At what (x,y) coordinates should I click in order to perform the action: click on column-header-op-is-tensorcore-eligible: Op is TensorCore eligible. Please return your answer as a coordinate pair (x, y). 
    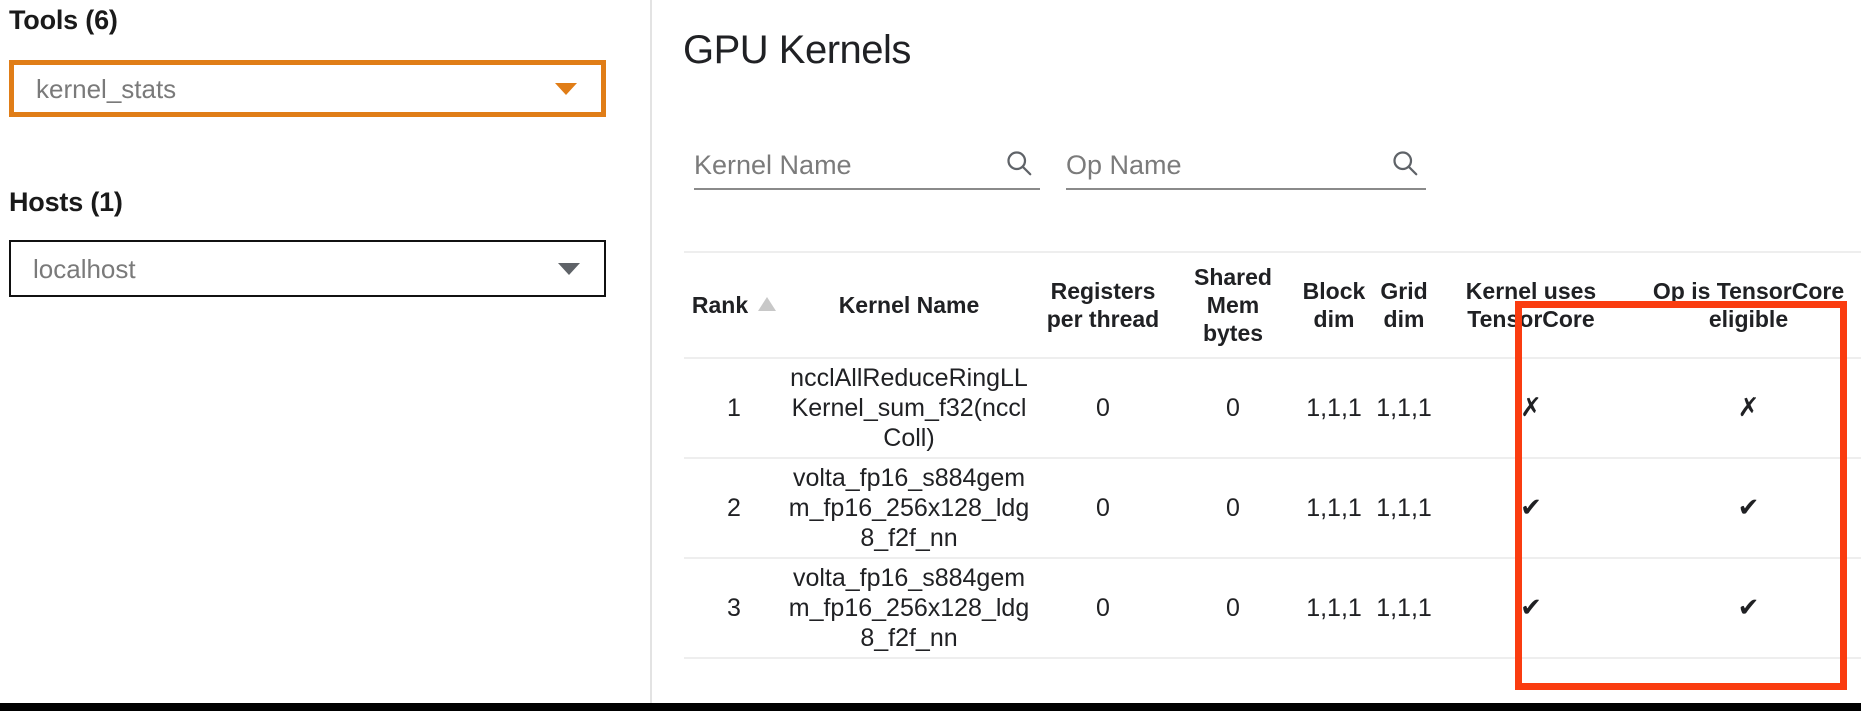
    Looking at the image, I should click on (1744, 305).